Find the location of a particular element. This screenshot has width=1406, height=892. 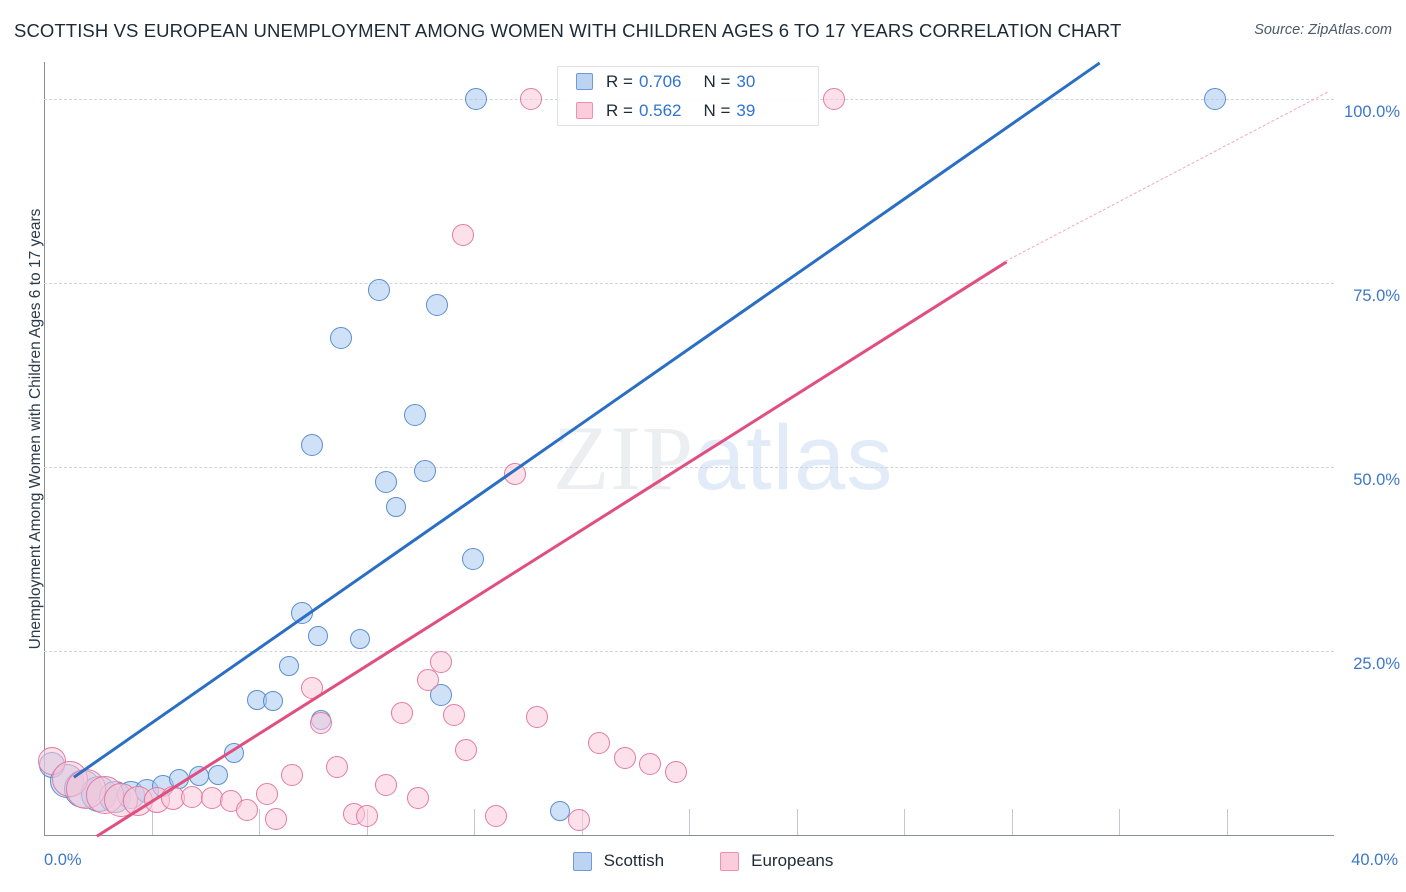

stats-row-scottish: R = 0.706 N = 30 is located at coordinates (688, 81).